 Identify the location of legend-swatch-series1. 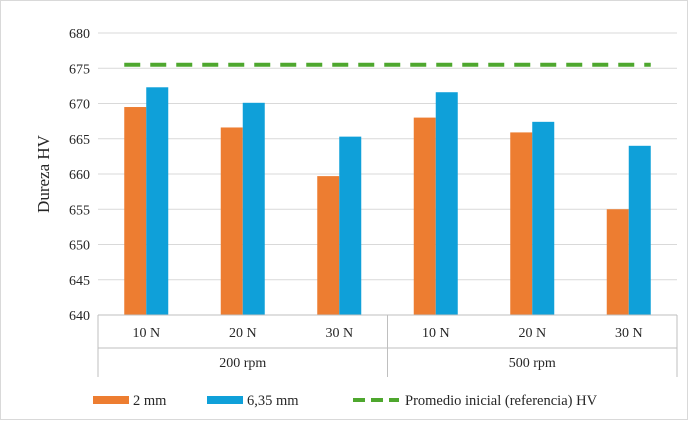
(111, 400).